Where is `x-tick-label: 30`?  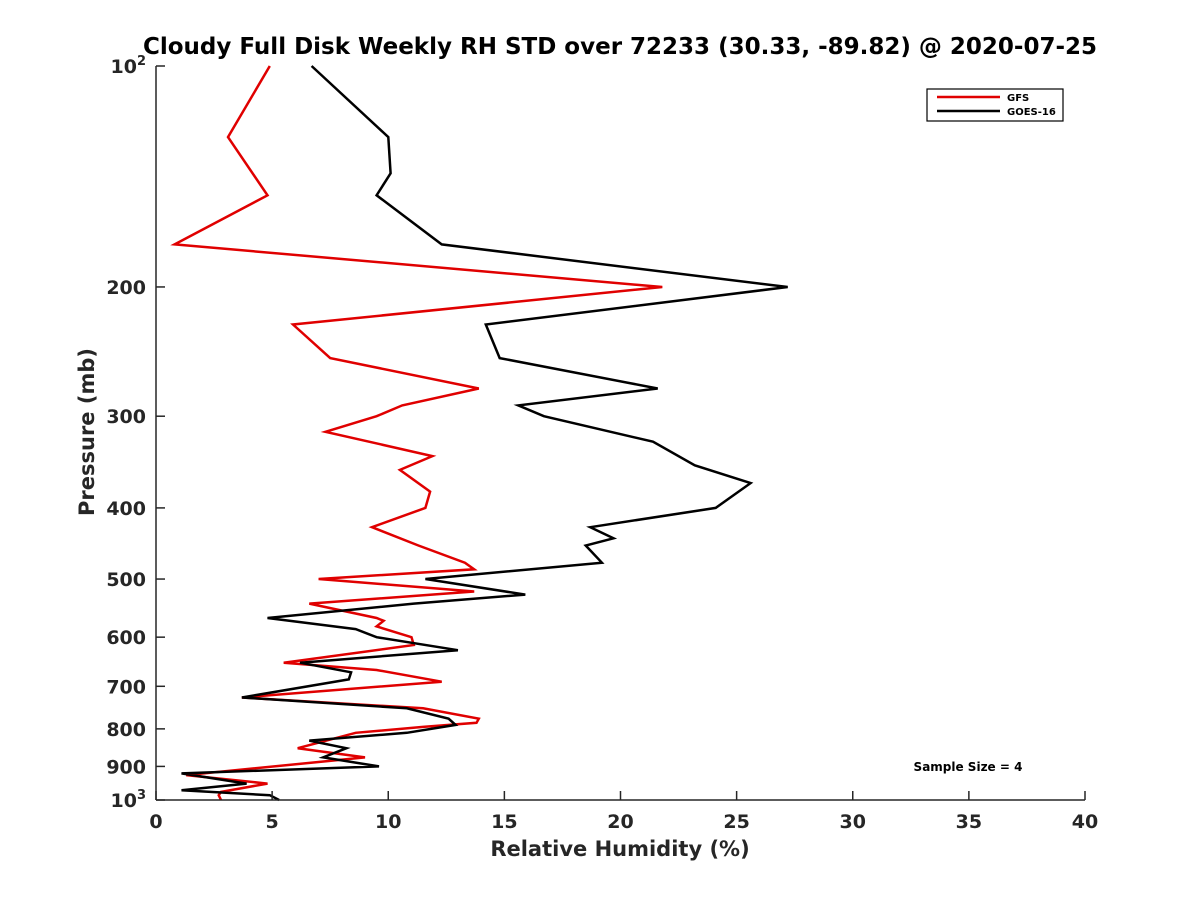
x-tick-label: 30 is located at coordinates (853, 822).